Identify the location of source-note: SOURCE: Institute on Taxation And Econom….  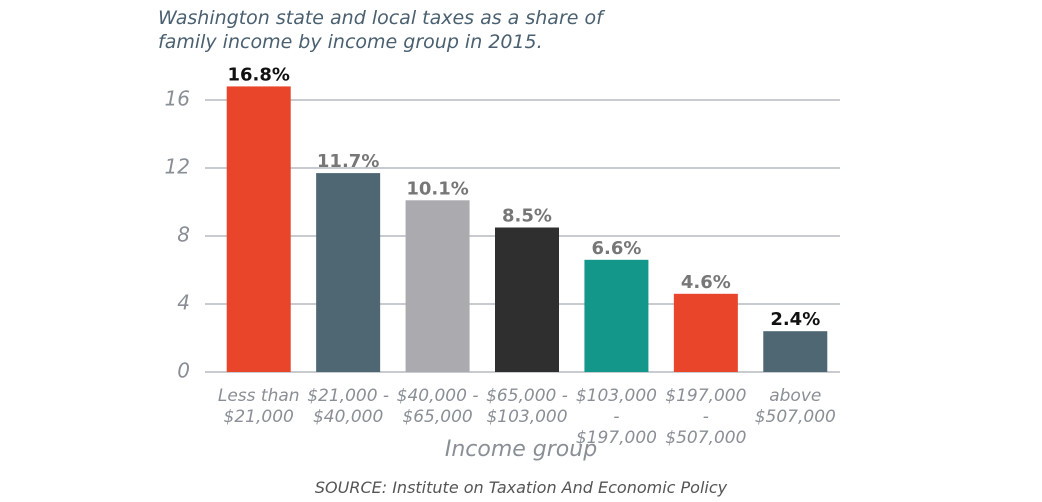
(521, 487).